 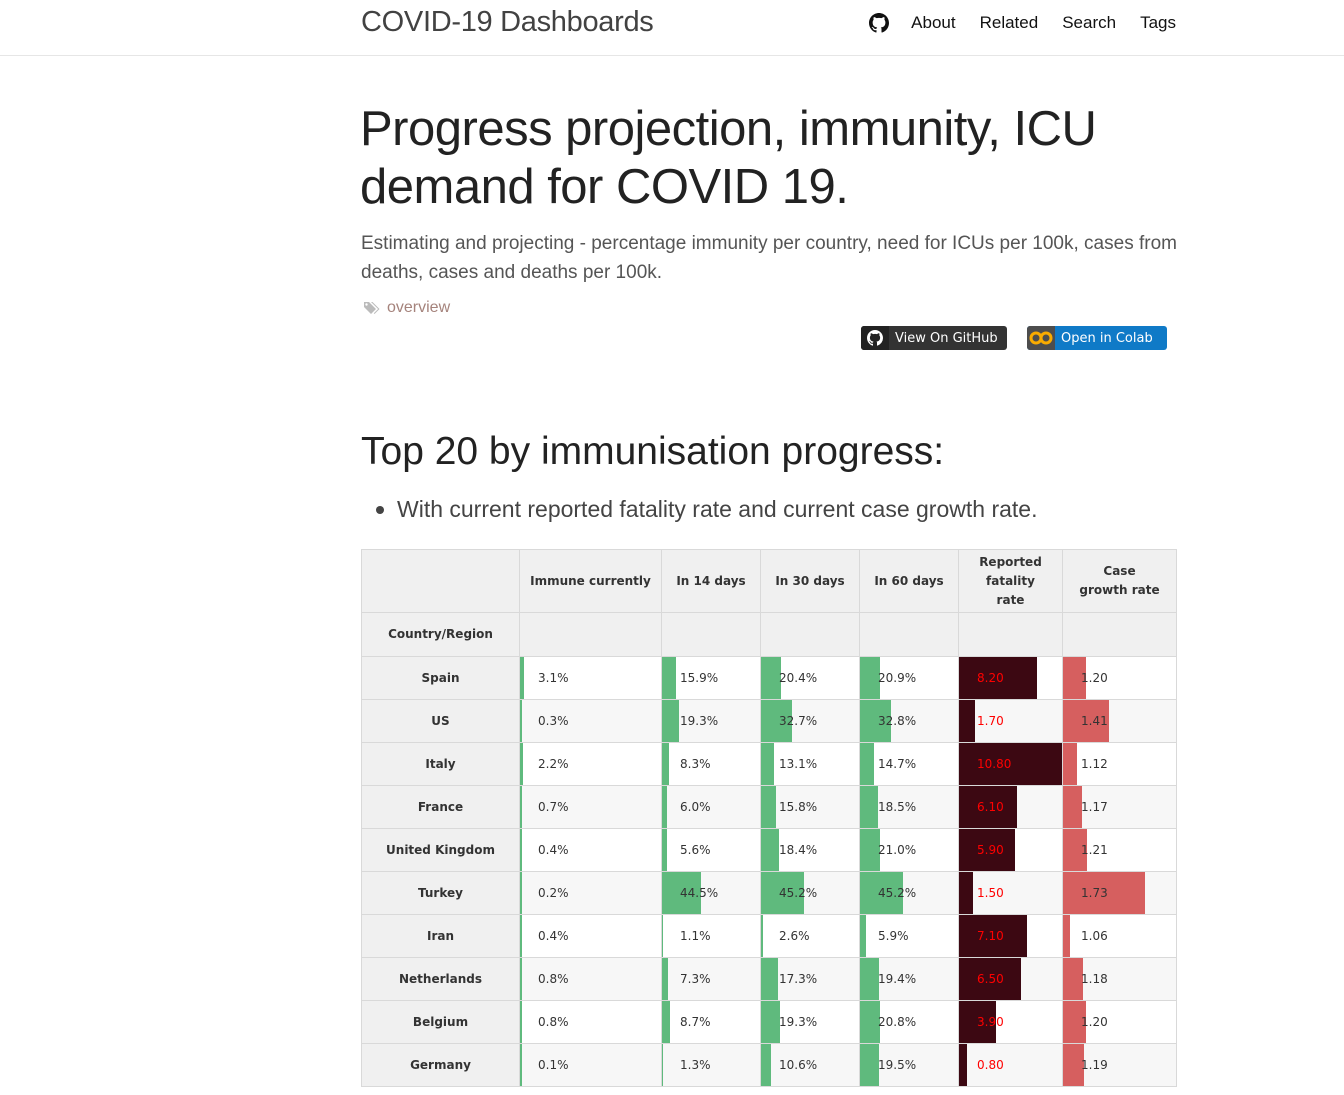 I want to click on cell-fatality: 3.90, so click(x=1010, y=1022).